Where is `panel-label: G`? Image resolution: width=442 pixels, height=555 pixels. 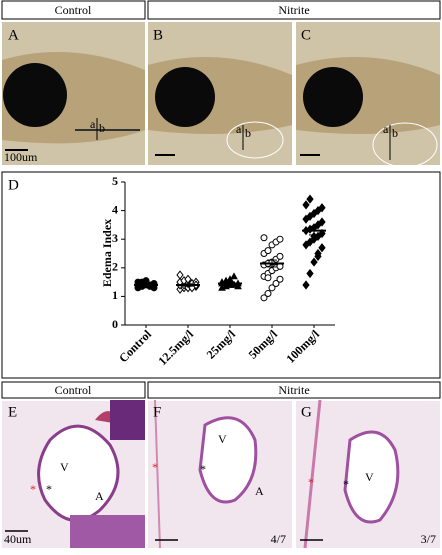
panel-label: G is located at coordinates (306, 412).